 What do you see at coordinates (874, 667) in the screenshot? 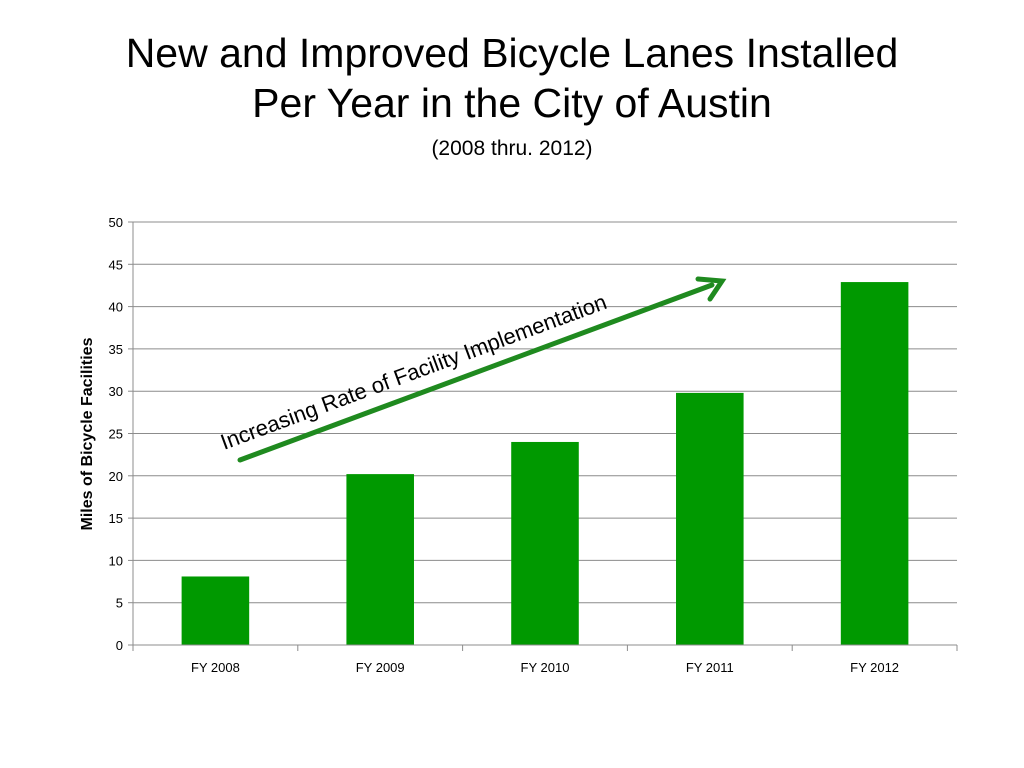
I see `x-tick-label: FY 2012` at bounding box center [874, 667].